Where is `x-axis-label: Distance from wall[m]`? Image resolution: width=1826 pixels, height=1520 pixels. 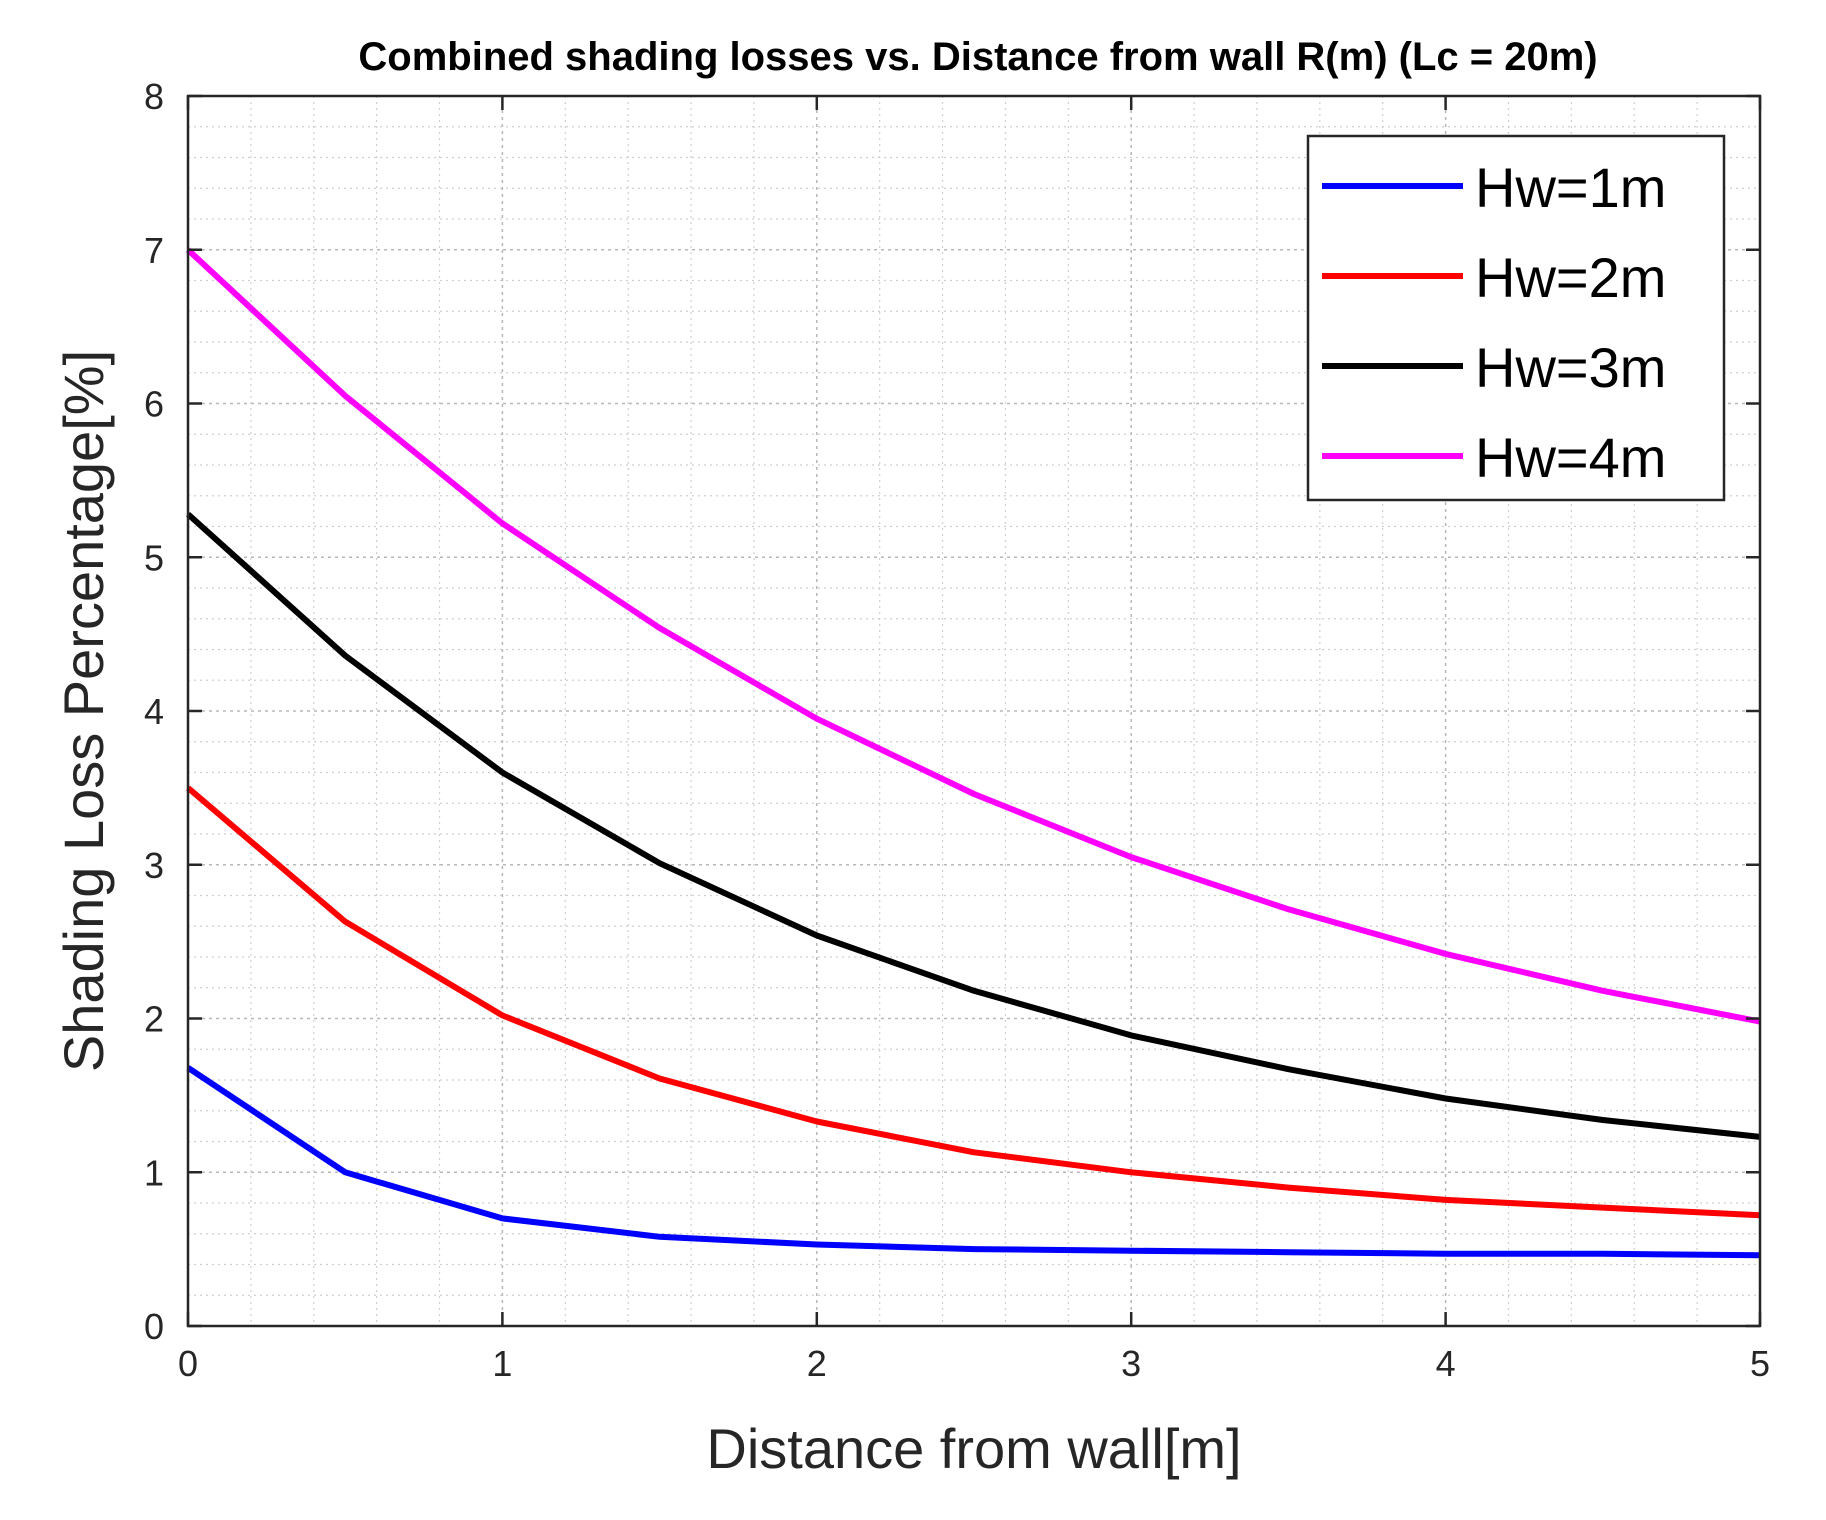
x-axis-label: Distance from wall[m] is located at coordinates (973, 1448).